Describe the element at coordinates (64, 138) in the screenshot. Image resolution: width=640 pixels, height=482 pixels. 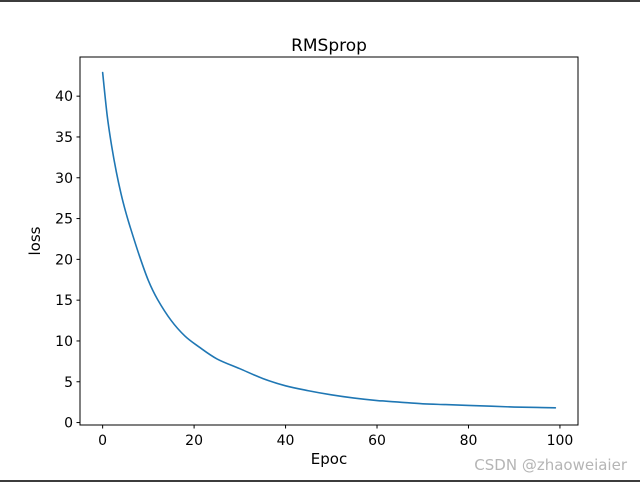
I see `y-tick-label: 35` at that location.